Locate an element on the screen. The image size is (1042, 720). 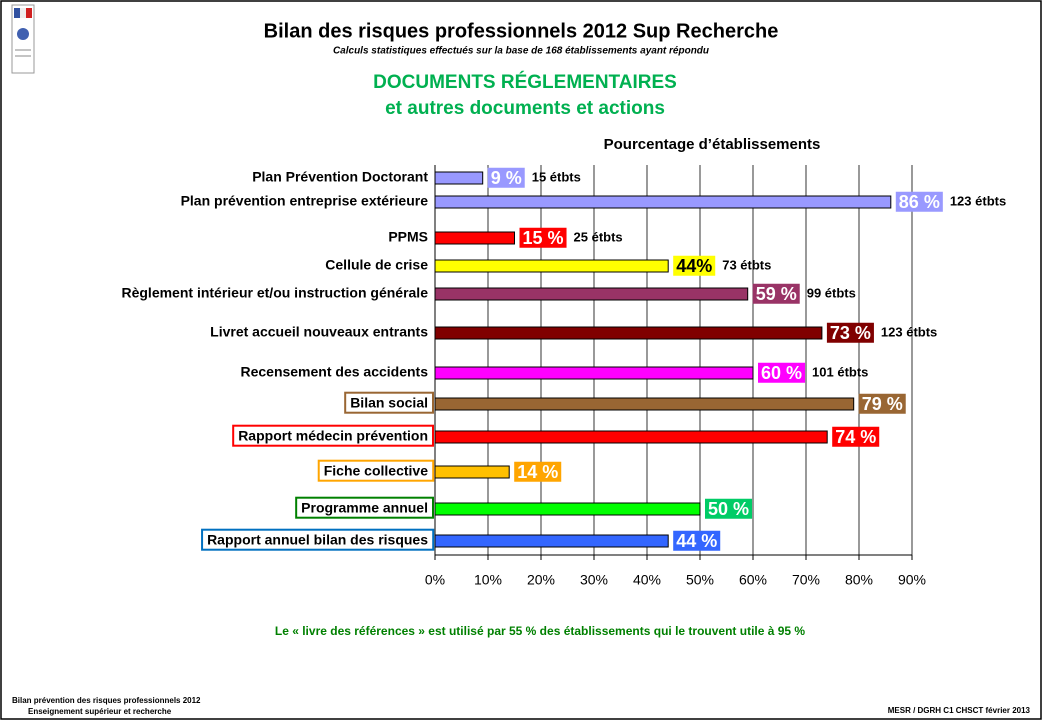
category-label: Rapport annuel bilan des risques is located at coordinates (317, 540).